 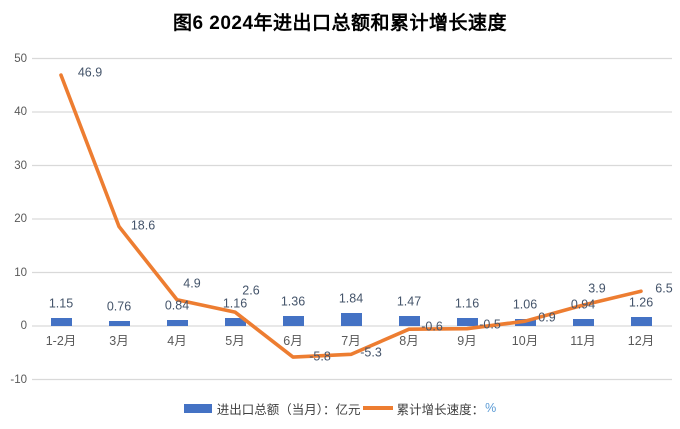 I want to click on legend-bar-swatch-icon, so click(x=197, y=408).